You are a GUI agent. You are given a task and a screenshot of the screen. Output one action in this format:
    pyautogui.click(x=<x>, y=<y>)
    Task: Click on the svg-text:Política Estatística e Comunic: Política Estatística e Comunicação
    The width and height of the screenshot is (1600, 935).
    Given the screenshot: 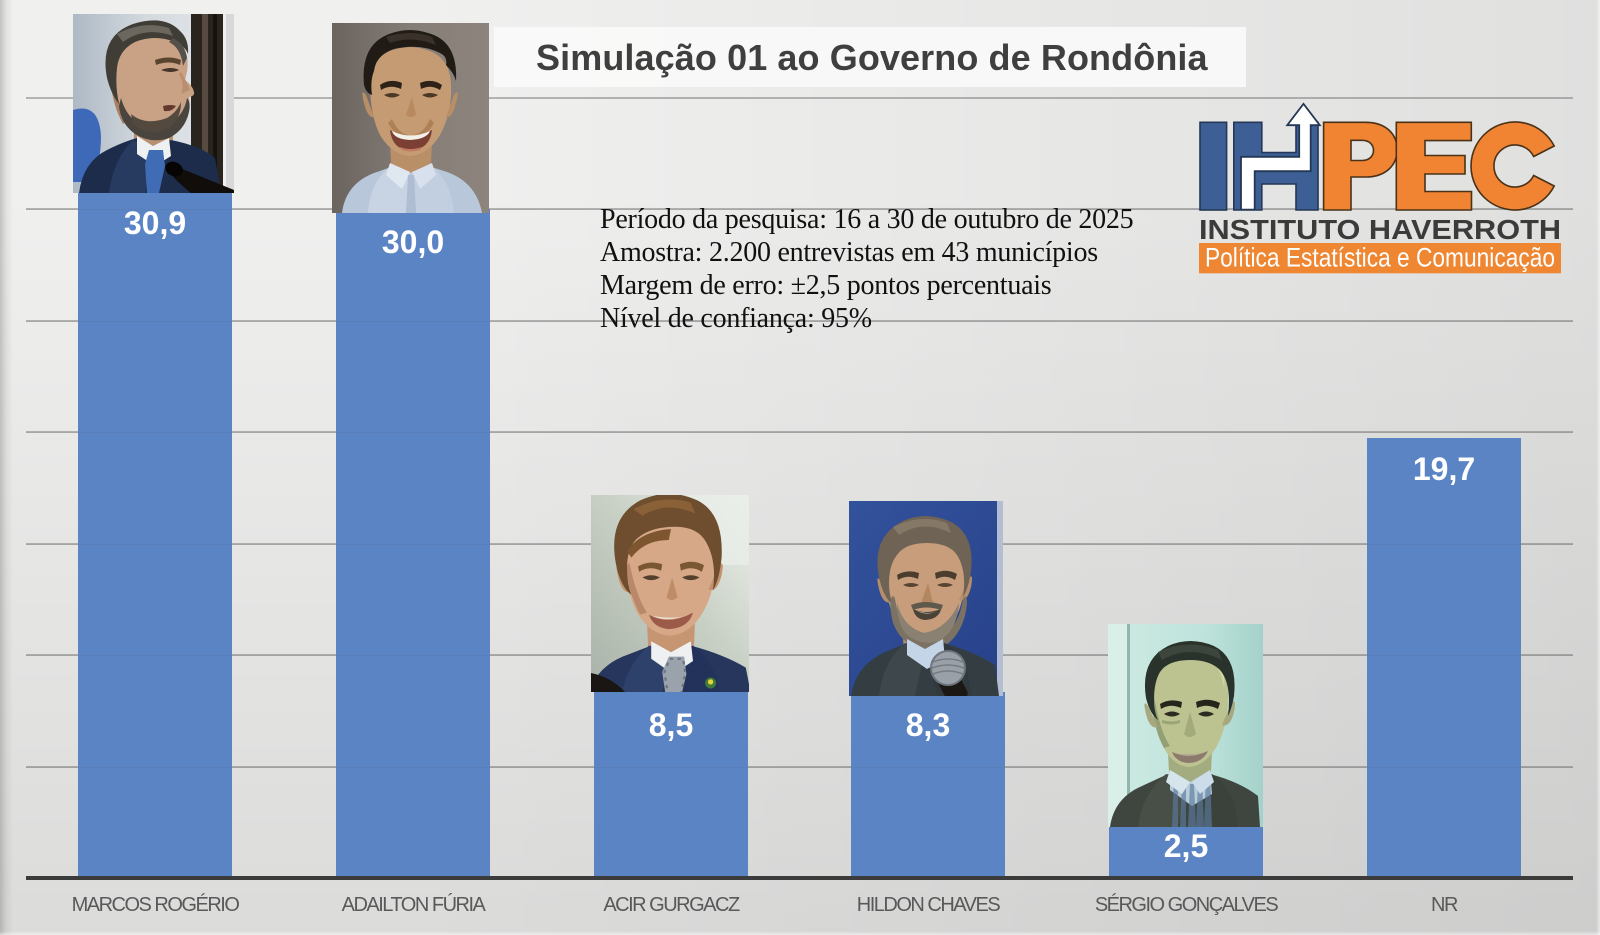 What is the action you would take?
    pyautogui.click(x=1380, y=258)
    